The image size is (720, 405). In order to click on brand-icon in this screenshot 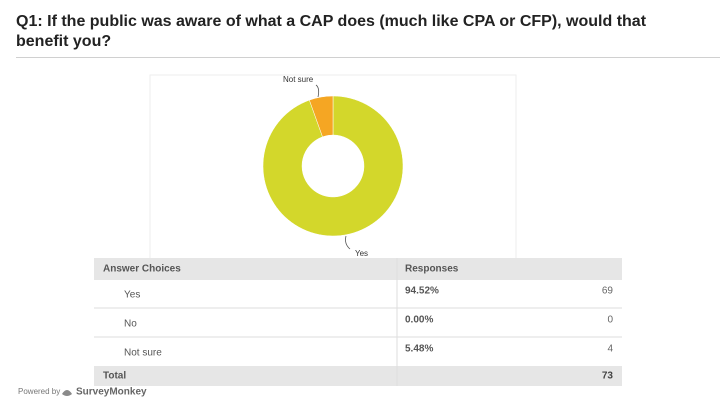, I will do `click(67, 393)`.